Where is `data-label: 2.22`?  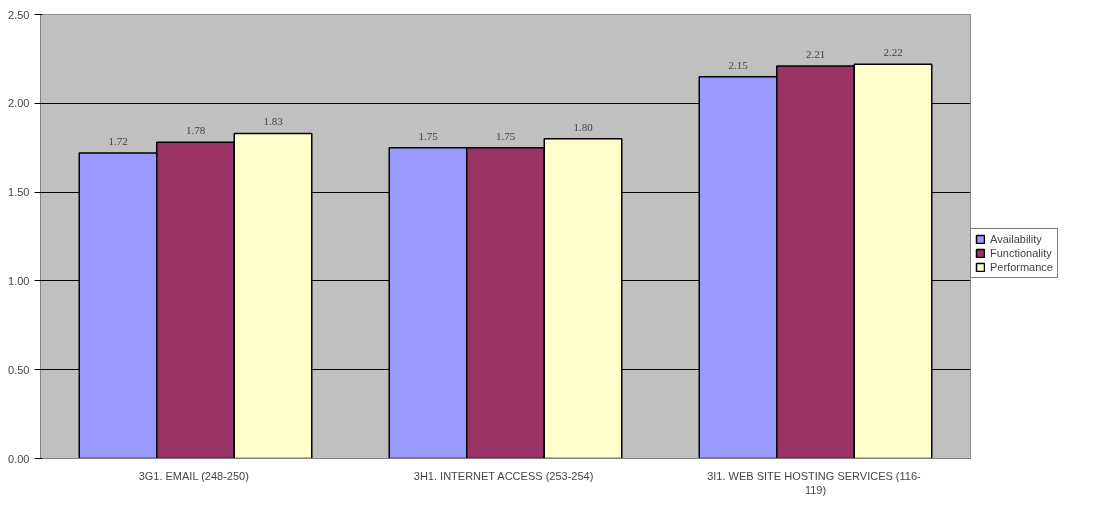 data-label: 2.22 is located at coordinates (893, 52).